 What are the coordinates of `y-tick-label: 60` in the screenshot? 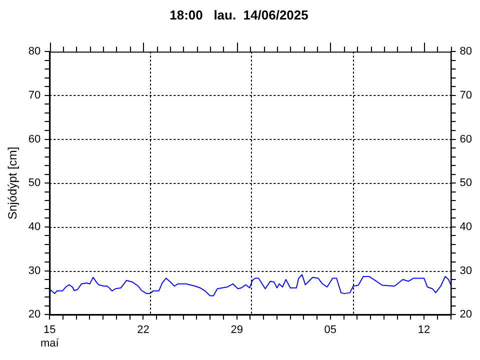 It's located at (34, 139).